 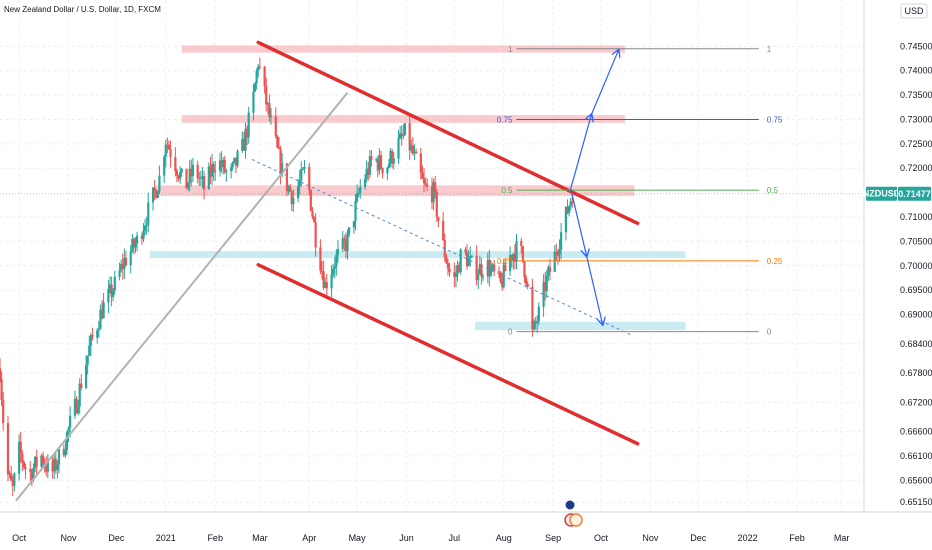 I want to click on channel-upper-line, so click(x=448, y=133).